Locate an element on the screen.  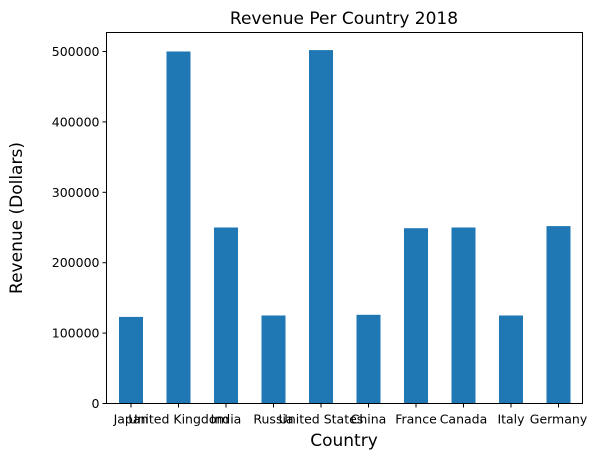
bar-japan is located at coordinates (131, 360).